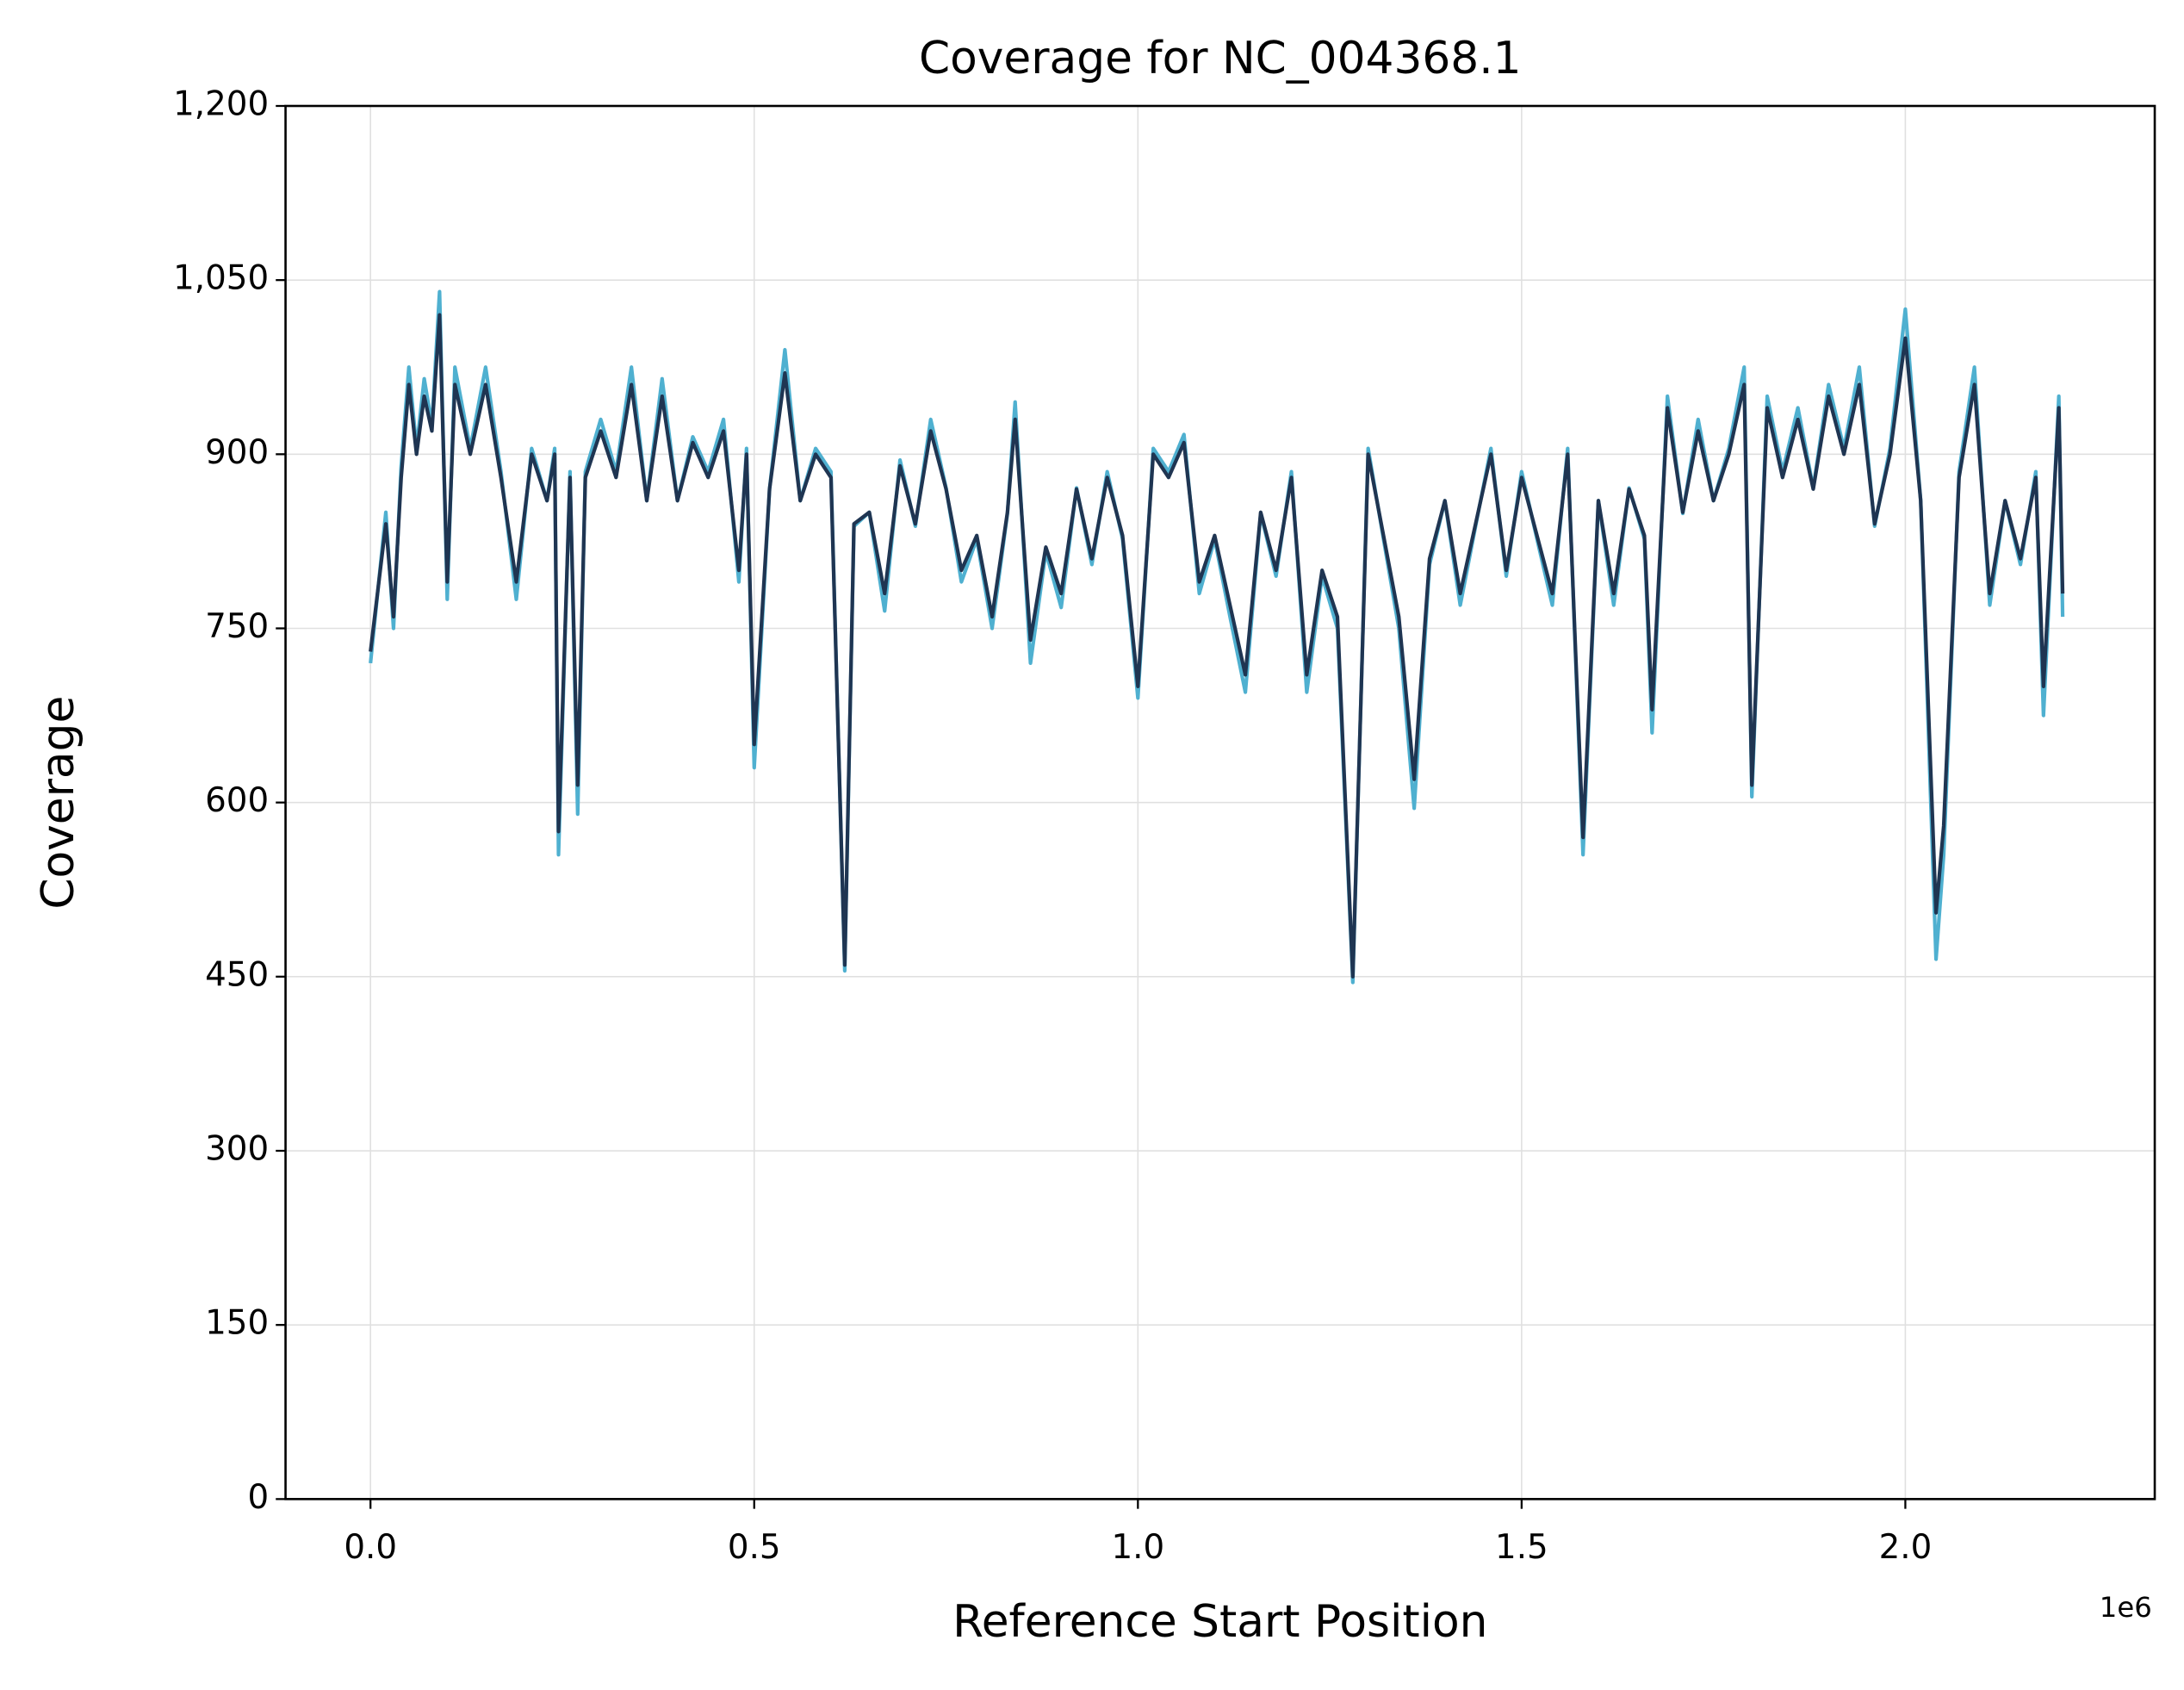 This screenshot has height=1690, width=2184. Describe the element at coordinates (1906, 1547) in the screenshot. I see `x-tick-label: 2.0` at that location.